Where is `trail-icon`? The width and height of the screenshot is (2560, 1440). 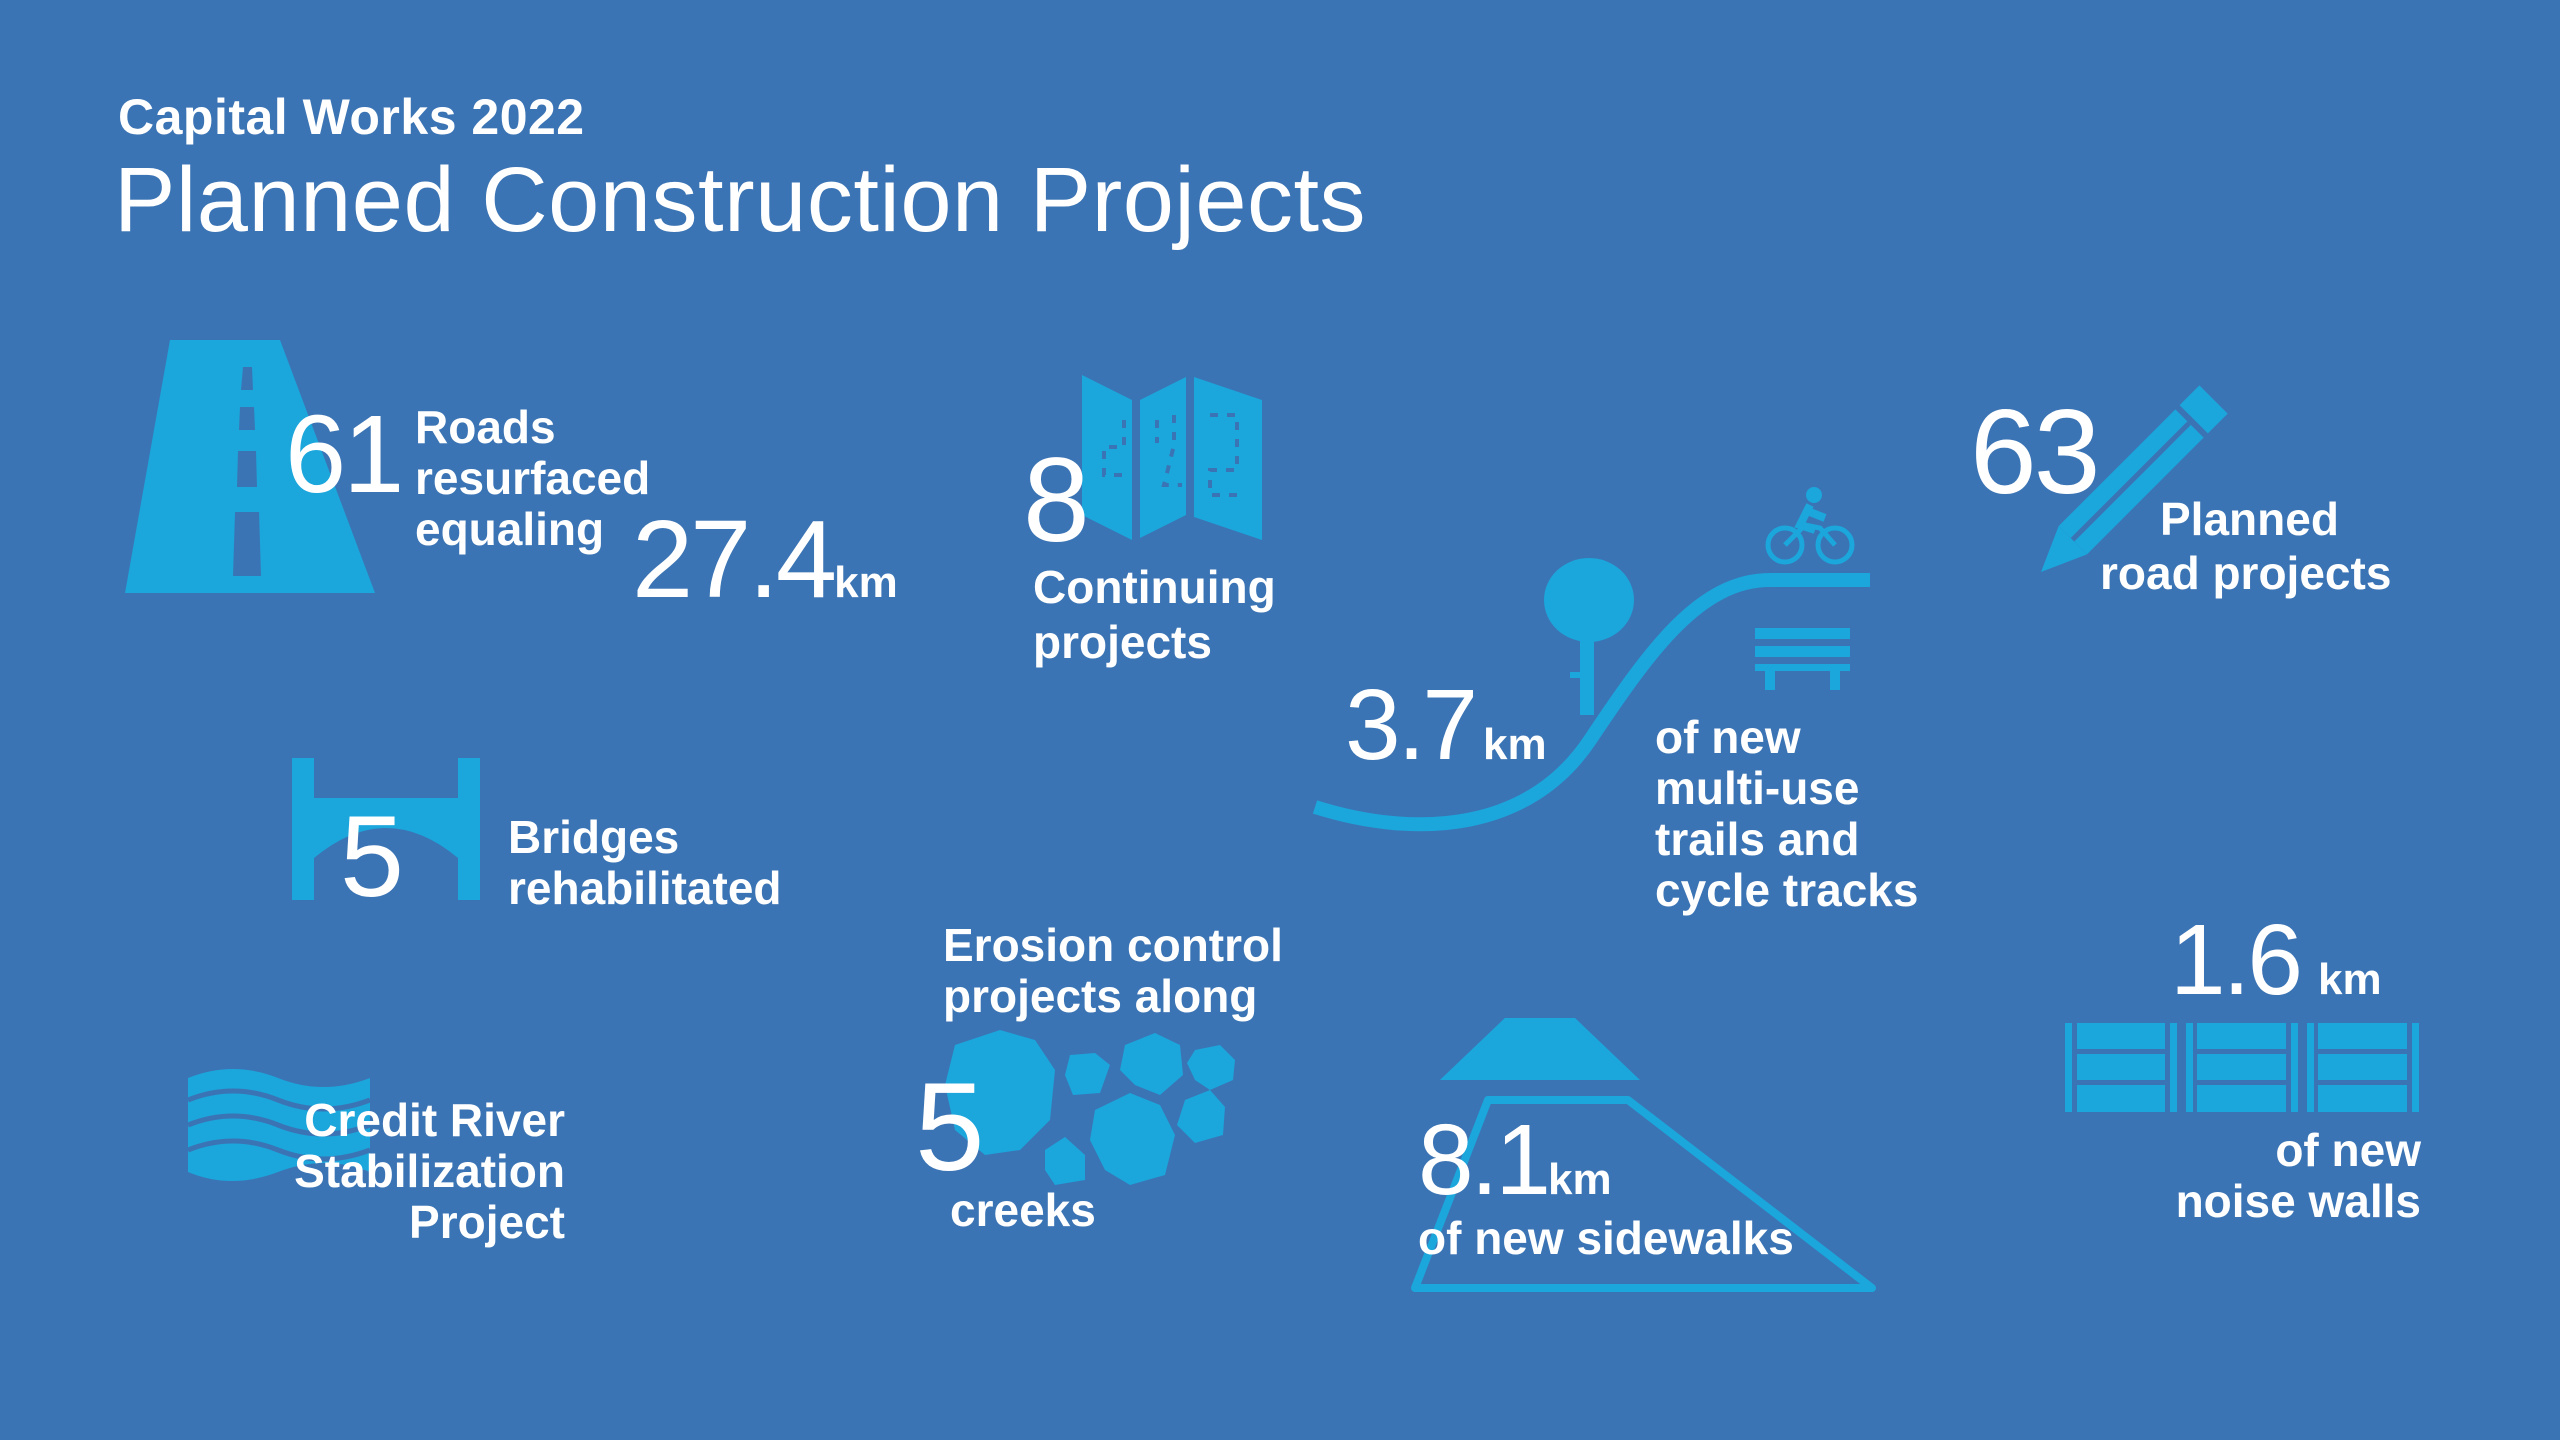 trail-icon is located at coordinates (1591, 659).